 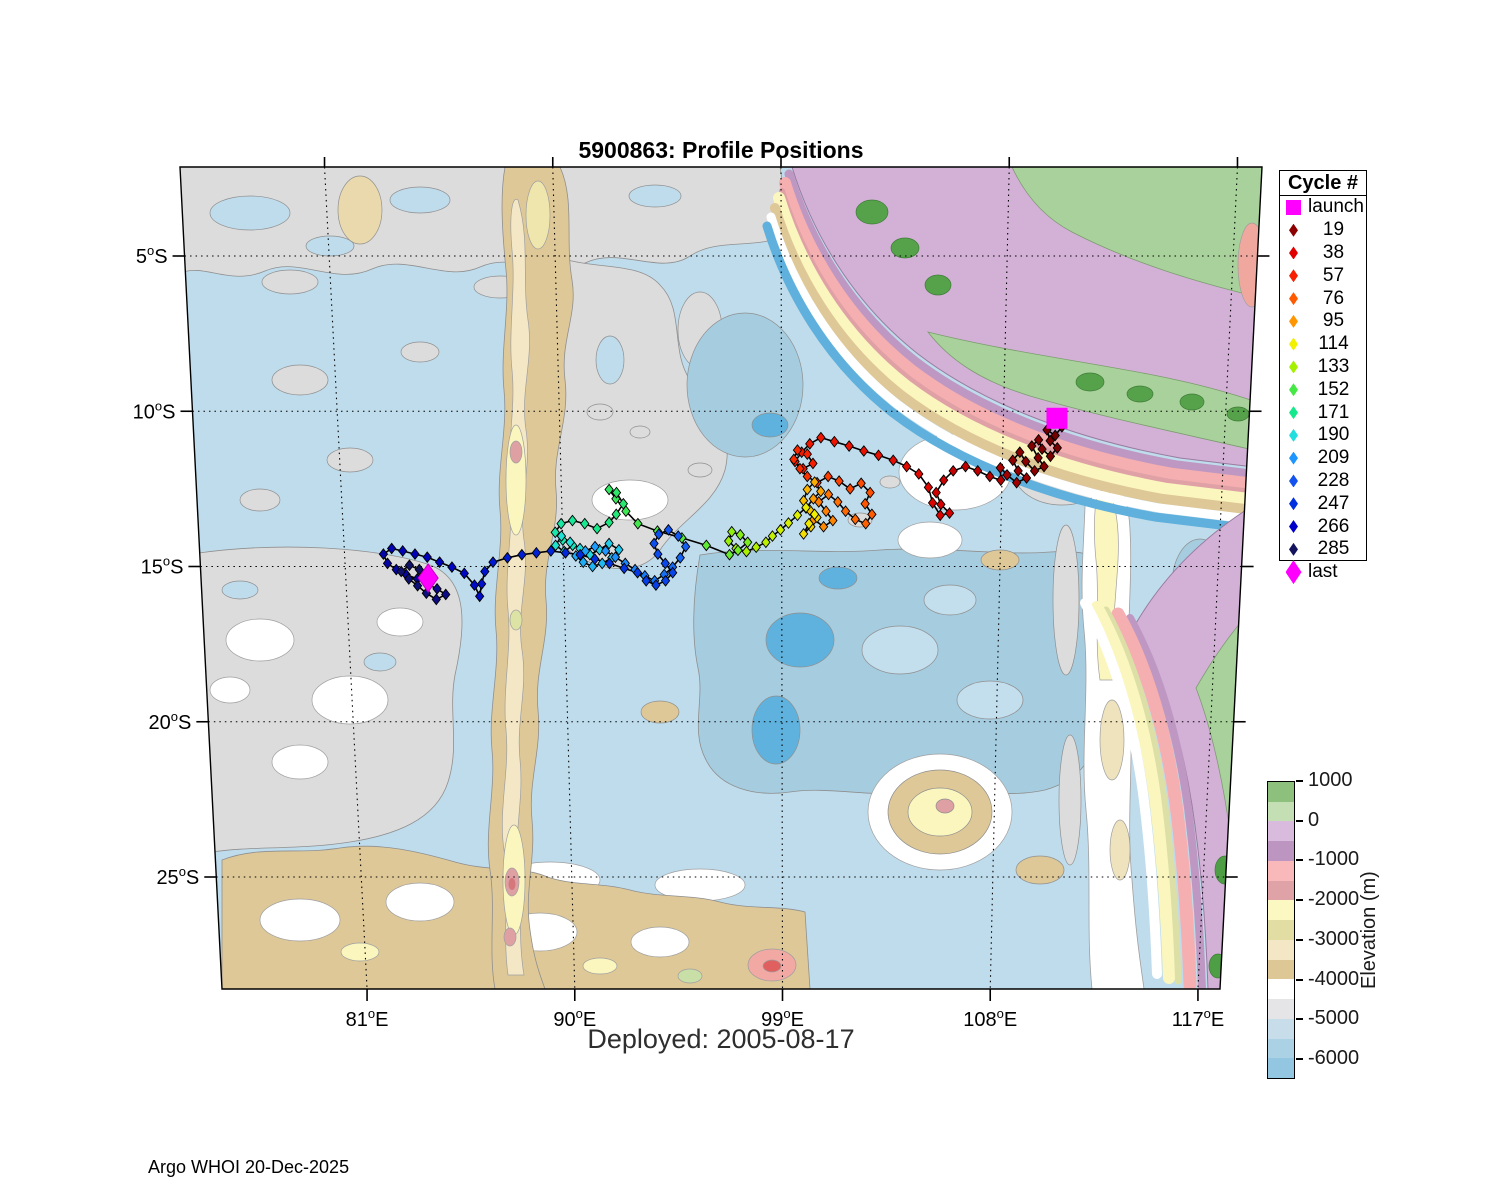 What do you see at coordinates (428, 578) in the screenshot?
I see `last-position-marker` at bounding box center [428, 578].